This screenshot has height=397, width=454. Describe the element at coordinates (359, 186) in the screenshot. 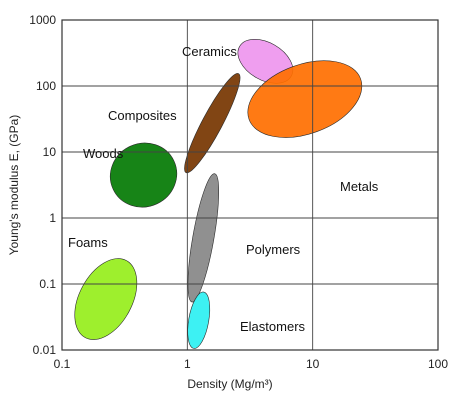

I see `region-label-metals: Metals` at that location.